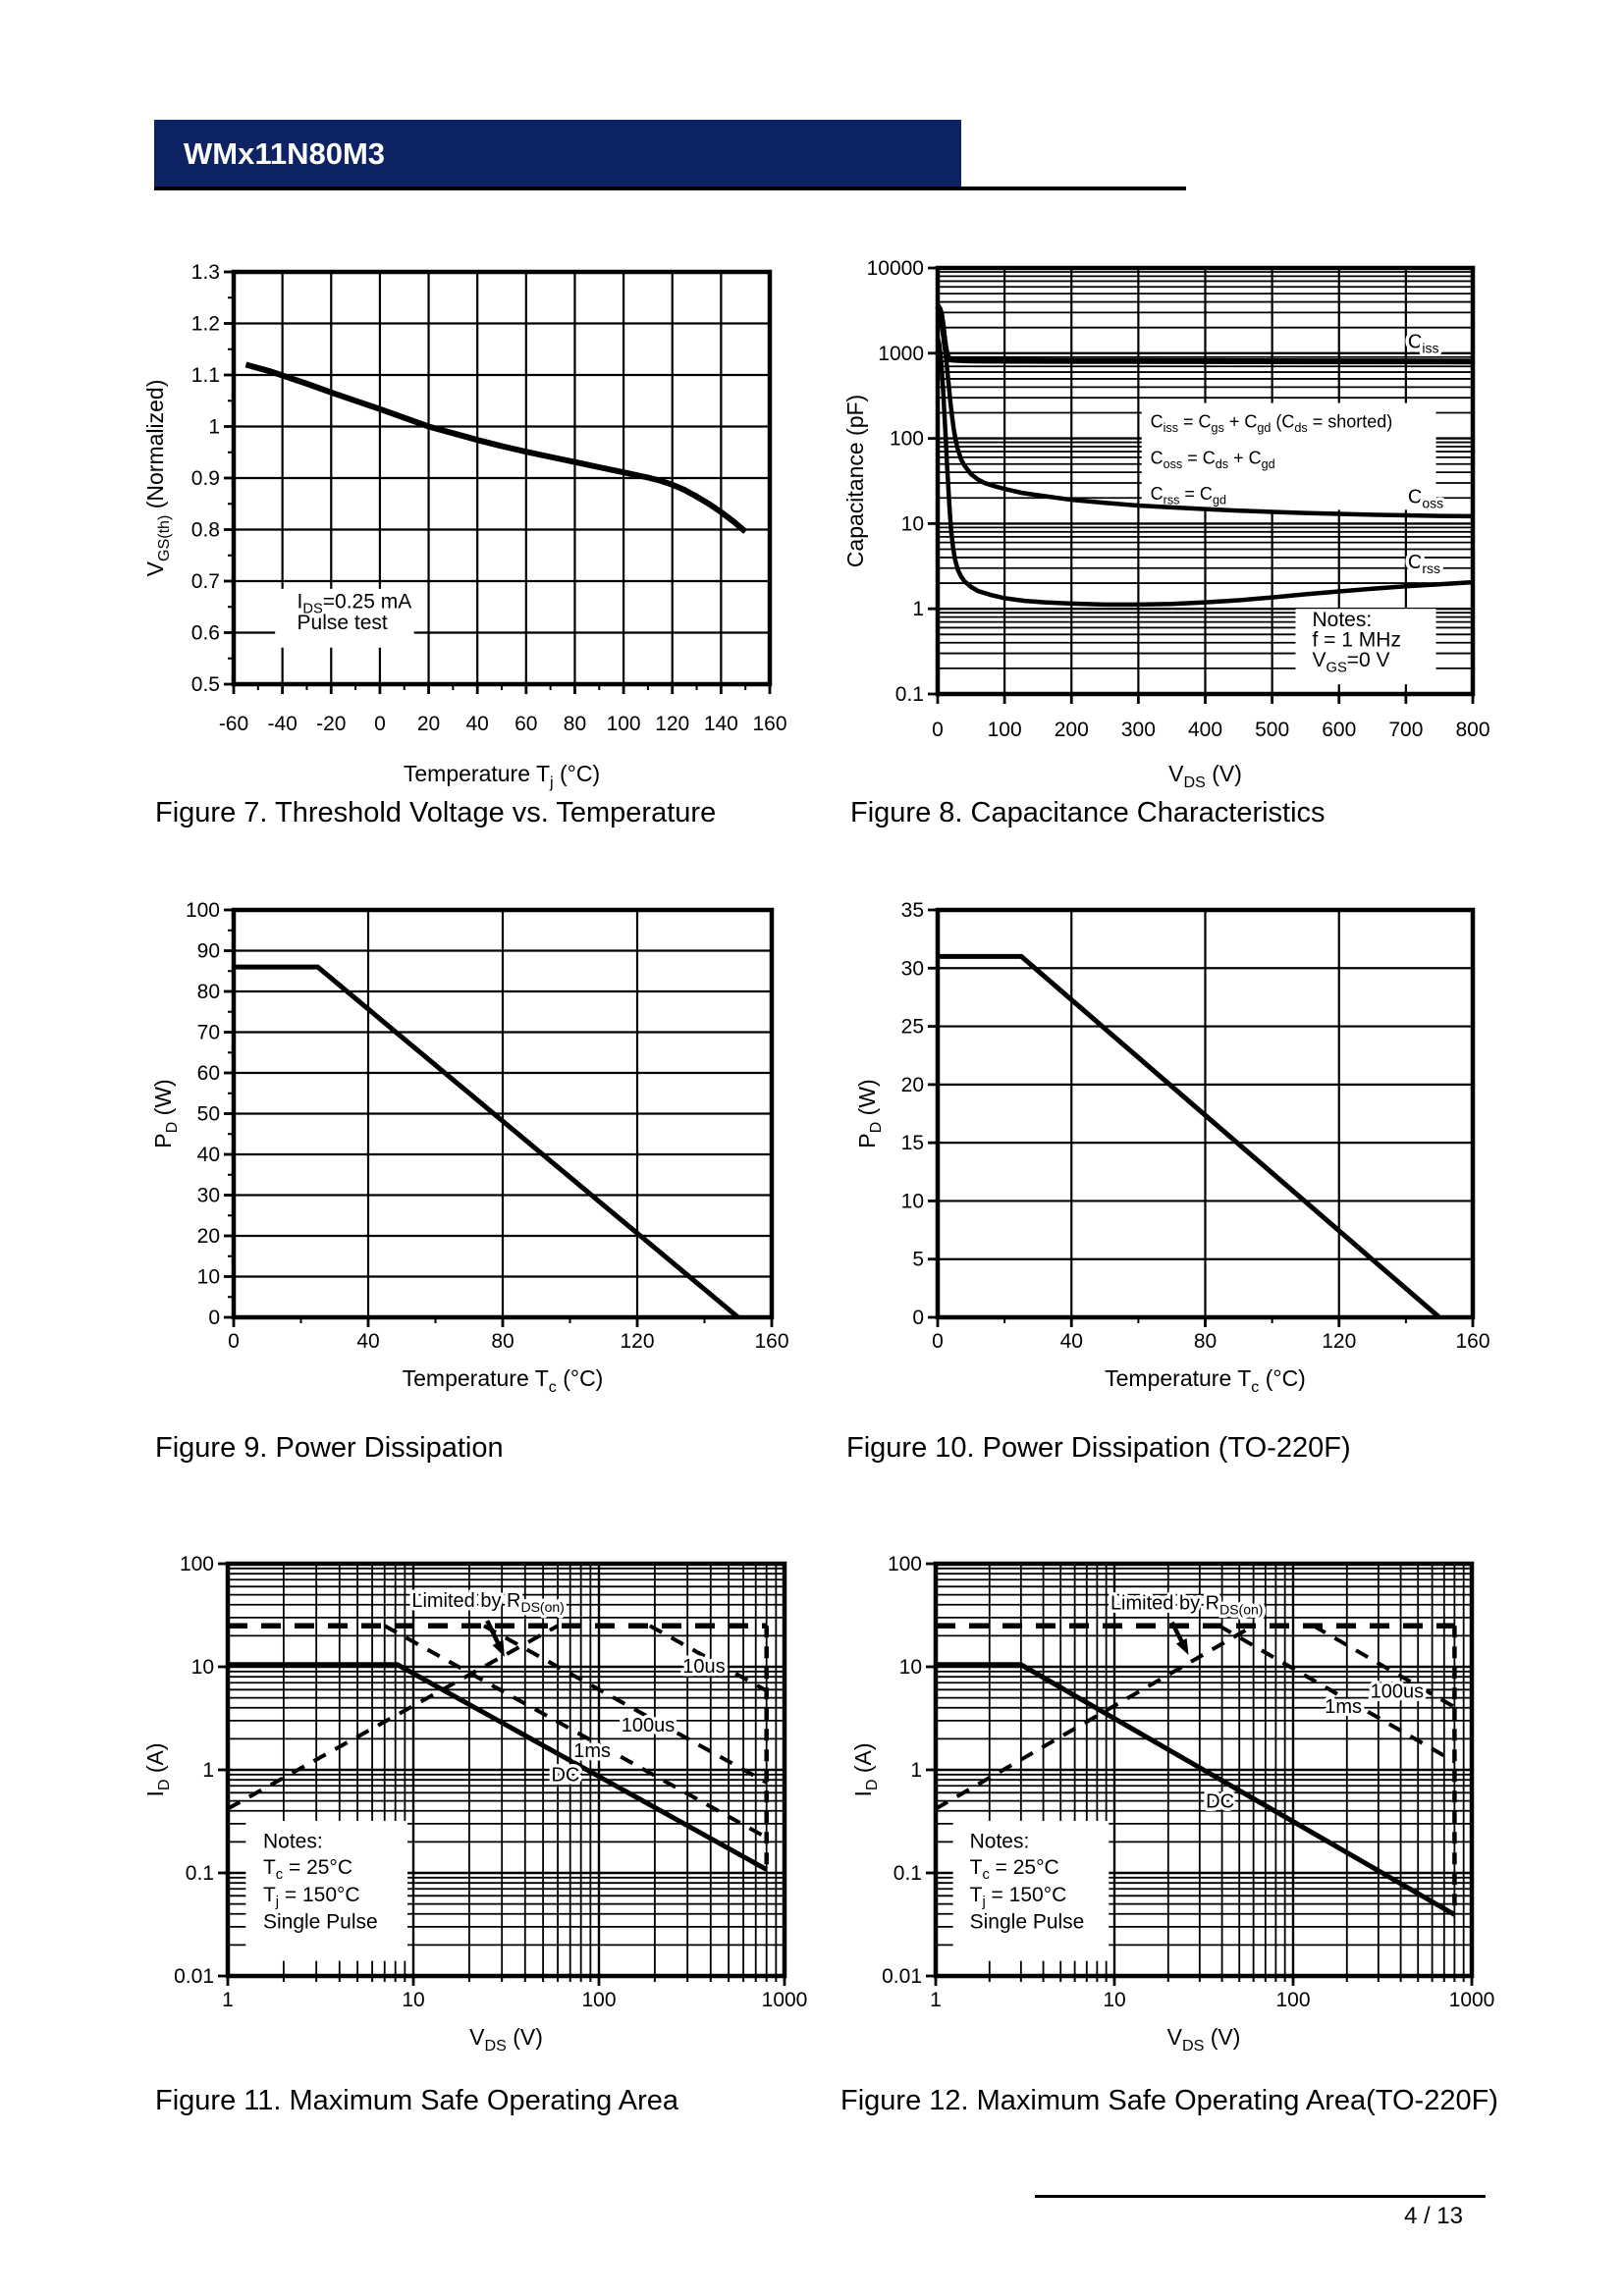 The width and height of the screenshot is (1624, 2296). What do you see at coordinates (503, 1380) in the screenshot?
I see `x-axis-title: Temperature Tc (°C)` at bounding box center [503, 1380].